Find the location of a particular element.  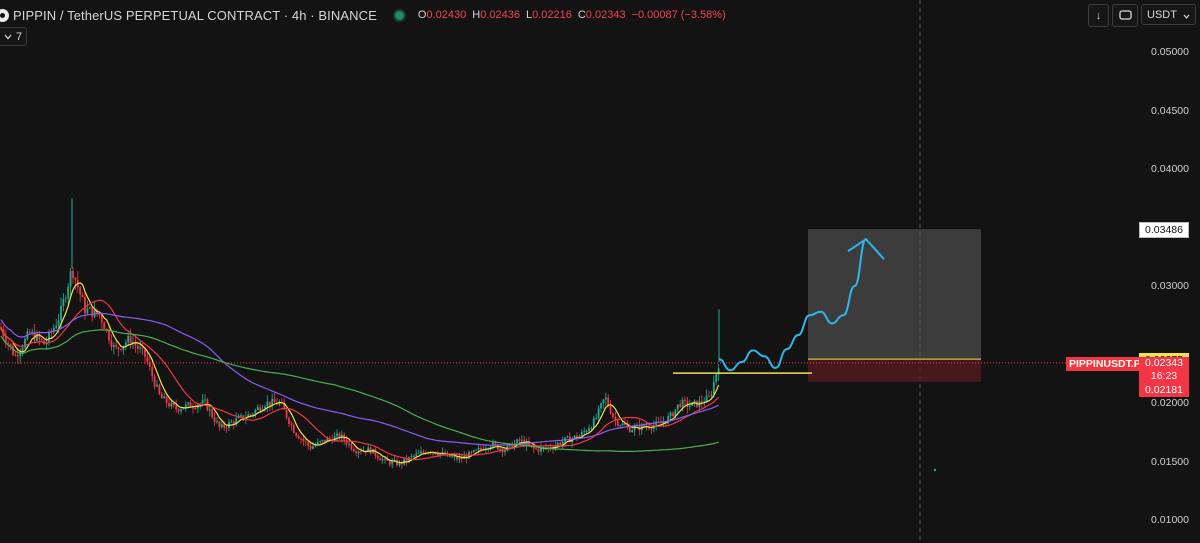

target-price-label: 0.03486 is located at coordinates (1164, 230).